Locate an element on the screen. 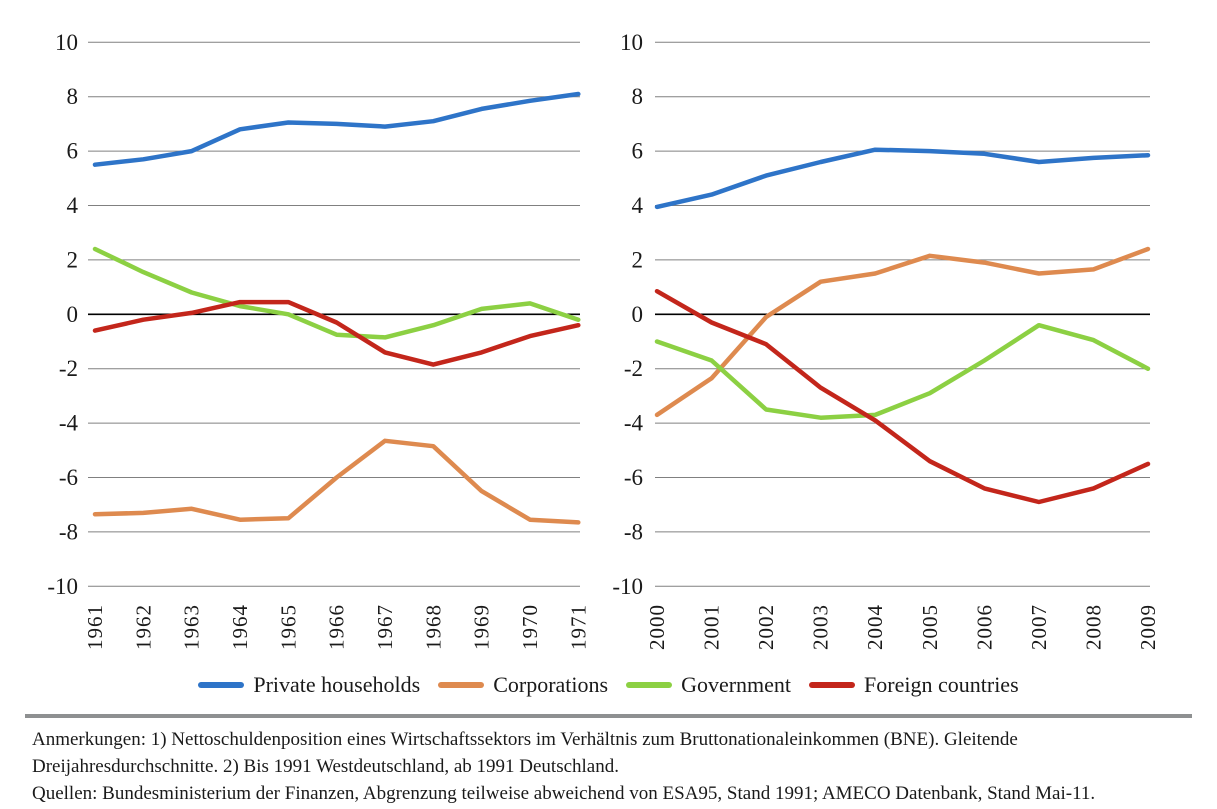 This screenshot has width=1217, height=809. x-year-label: 1967 is located at coordinates (385, 627).